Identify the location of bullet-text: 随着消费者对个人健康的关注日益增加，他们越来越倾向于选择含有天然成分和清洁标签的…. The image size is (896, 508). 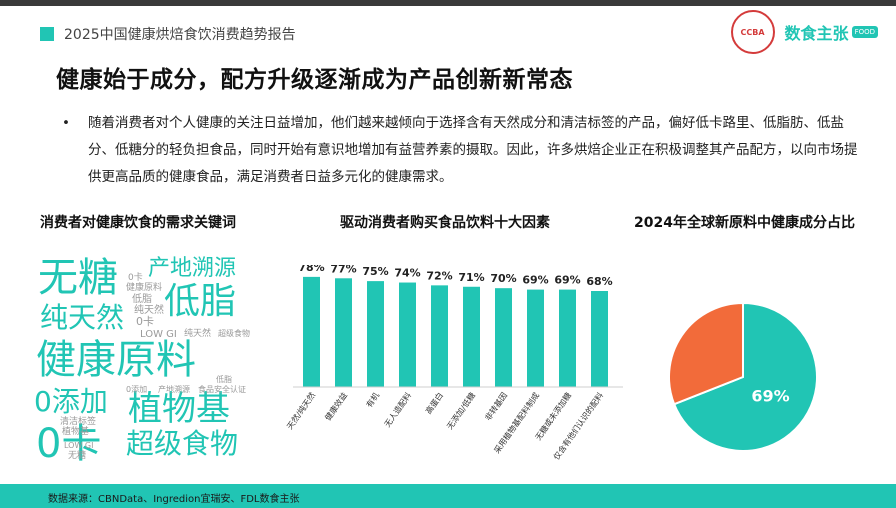
(473, 150).